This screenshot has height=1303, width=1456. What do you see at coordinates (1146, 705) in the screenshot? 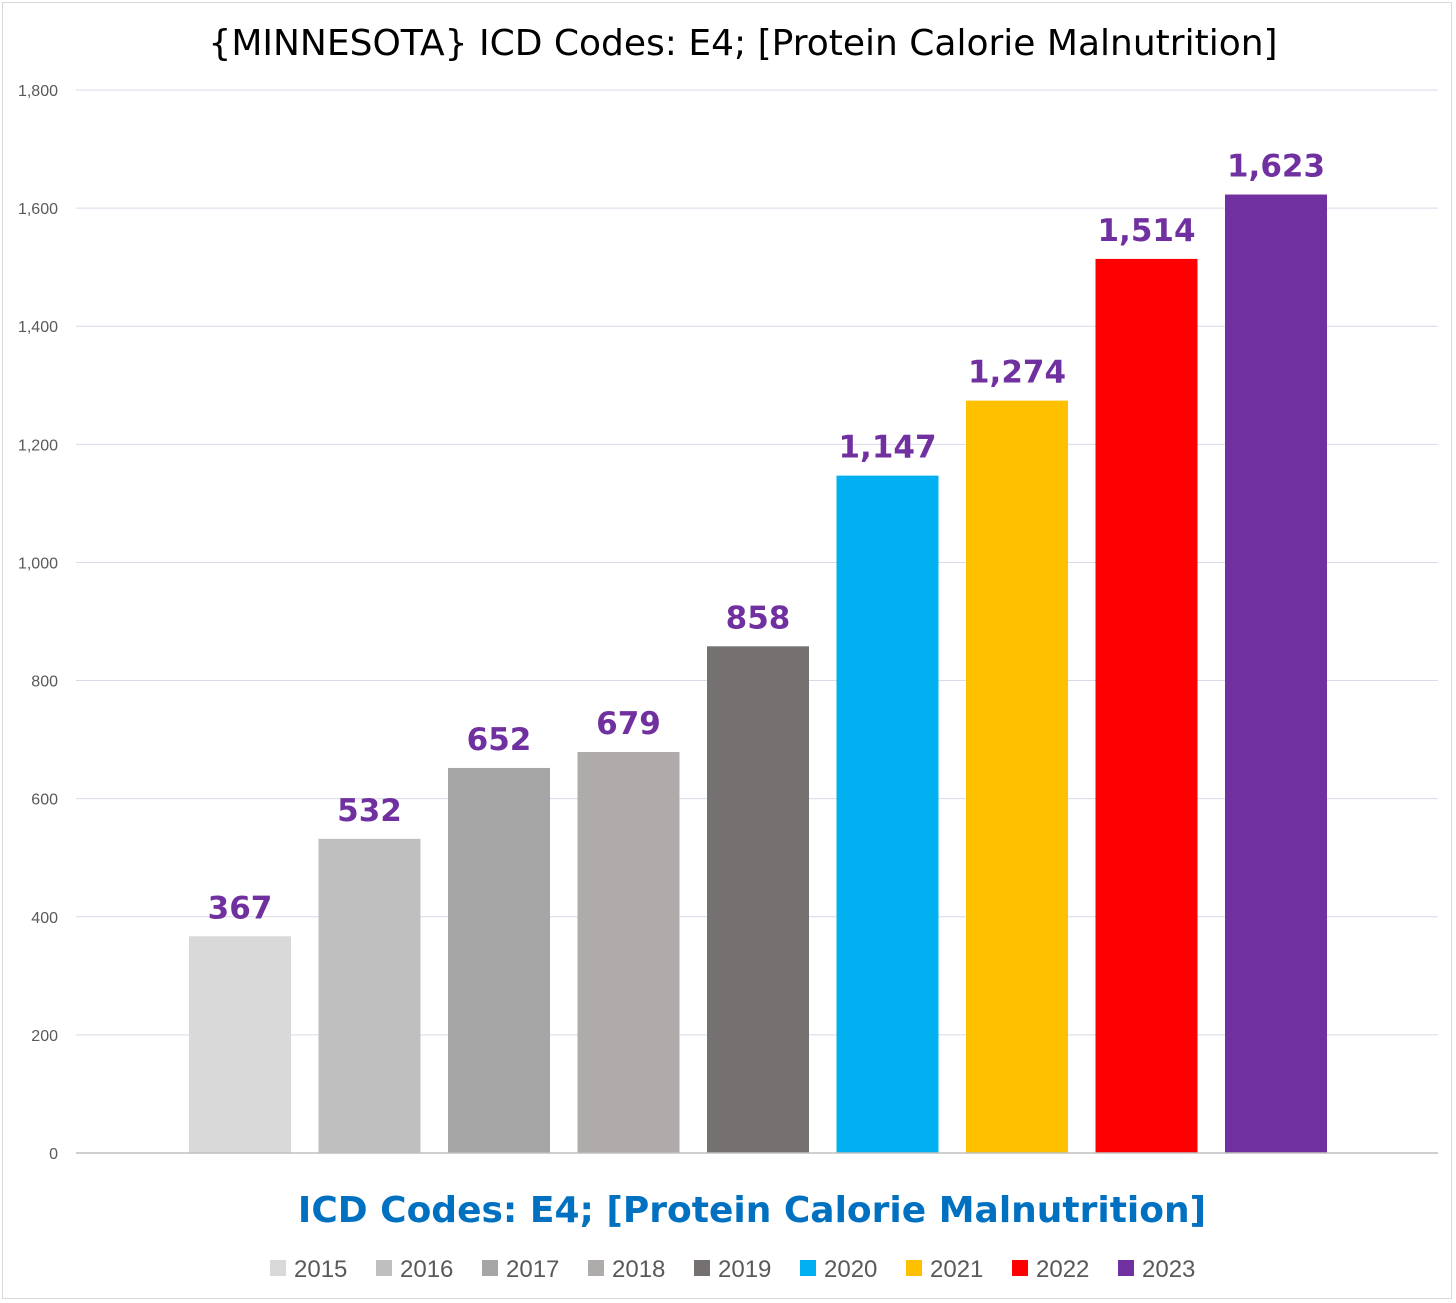
I see `bar-2022` at bounding box center [1146, 705].